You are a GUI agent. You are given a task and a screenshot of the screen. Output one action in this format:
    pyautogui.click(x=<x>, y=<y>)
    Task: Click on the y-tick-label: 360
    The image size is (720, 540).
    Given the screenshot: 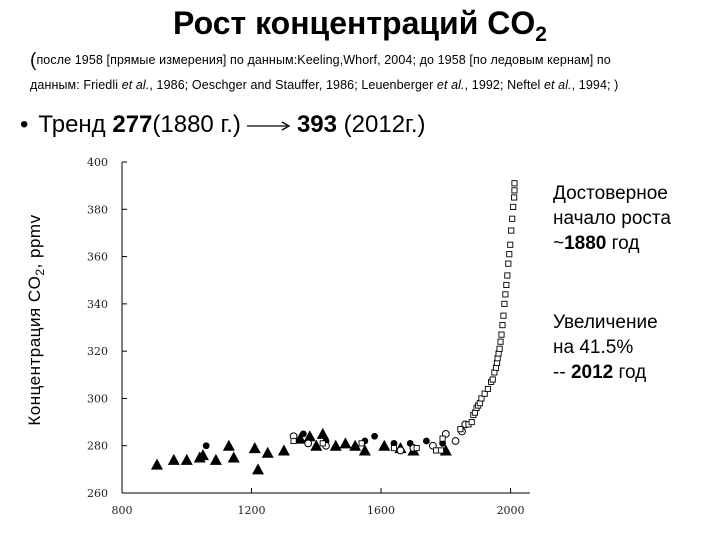 What is the action you would take?
    pyautogui.click(x=97, y=257)
    